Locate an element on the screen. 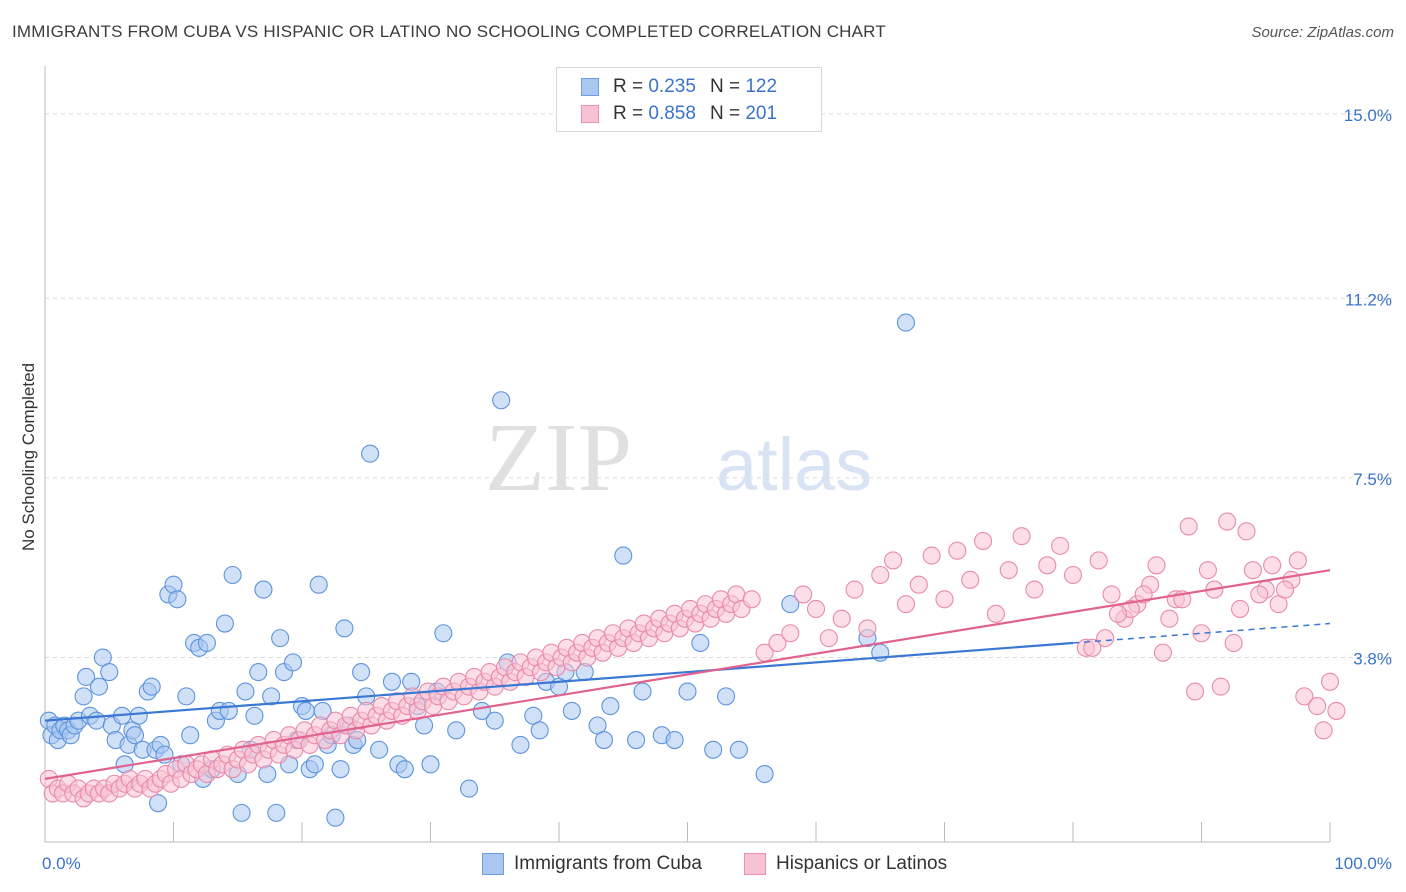 Image resolution: width=1406 pixels, height=892 pixels. watermark-zip: ZIP is located at coordinates (558, 458).